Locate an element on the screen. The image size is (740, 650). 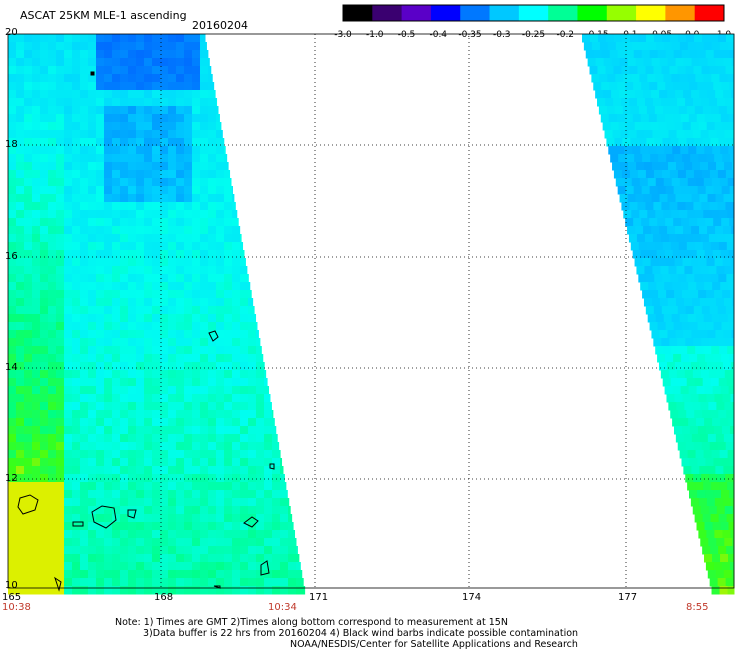
lat-label-20: 20 is located at coordinates (11, 32).